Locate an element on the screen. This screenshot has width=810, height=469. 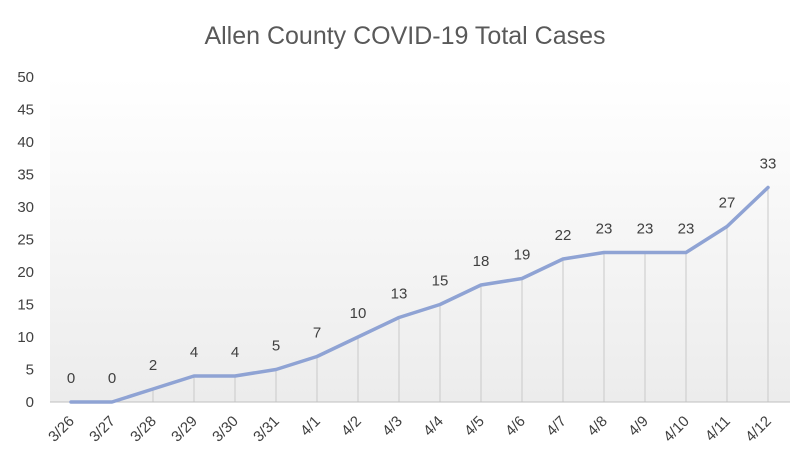
x-tick-label: 4/2 is located at coordinates (351, 426).